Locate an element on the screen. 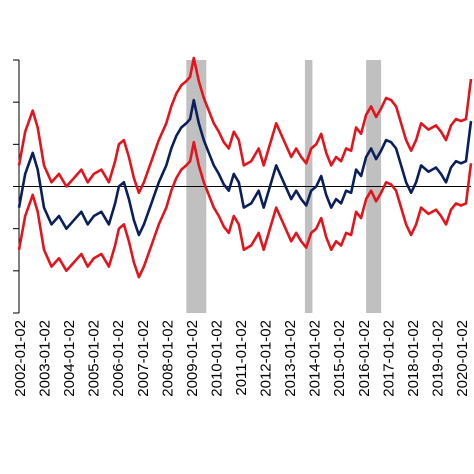 This screenshot has height=474, width=474. x-tick-label: 2002-01-02 is located at coordinates (20, 358).